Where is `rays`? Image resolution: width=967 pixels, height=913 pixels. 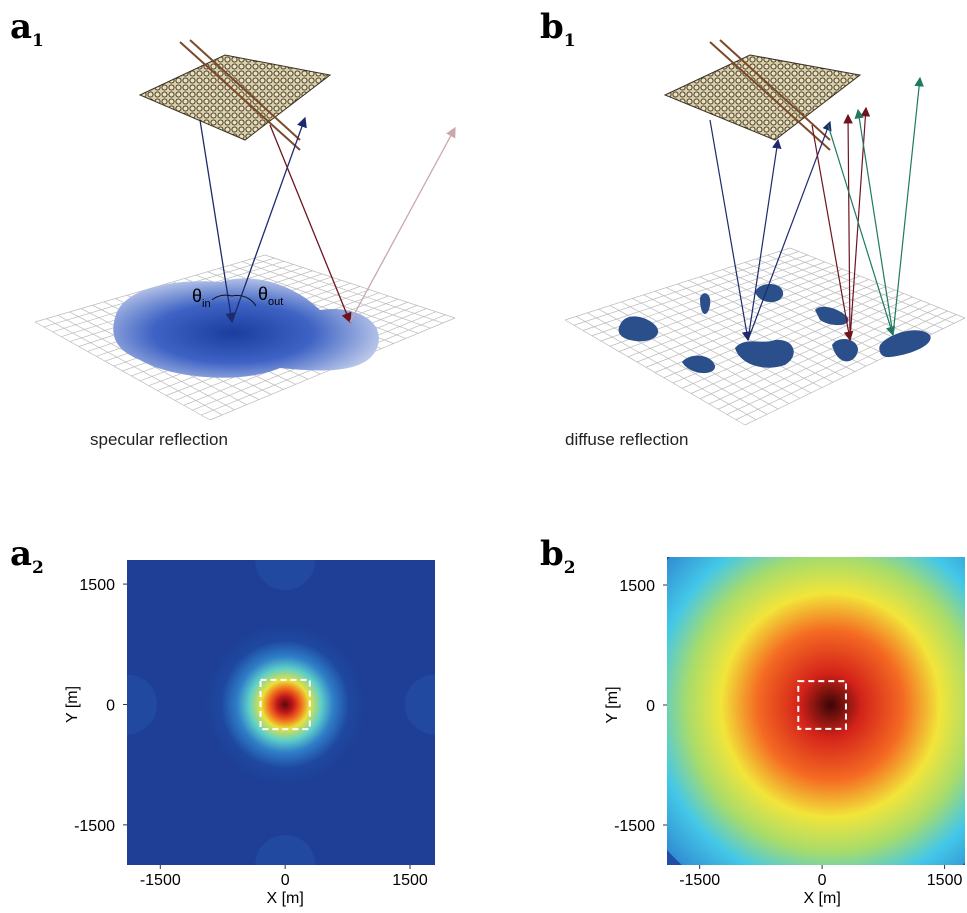
rays is located at coordinates (816, 209).